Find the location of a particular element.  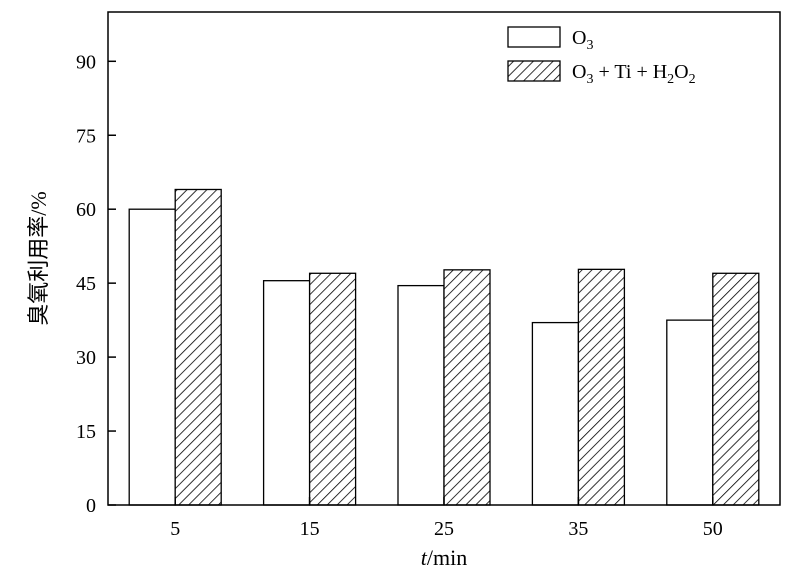

x-tick-label: 15 is located at coordinates (310, 529).